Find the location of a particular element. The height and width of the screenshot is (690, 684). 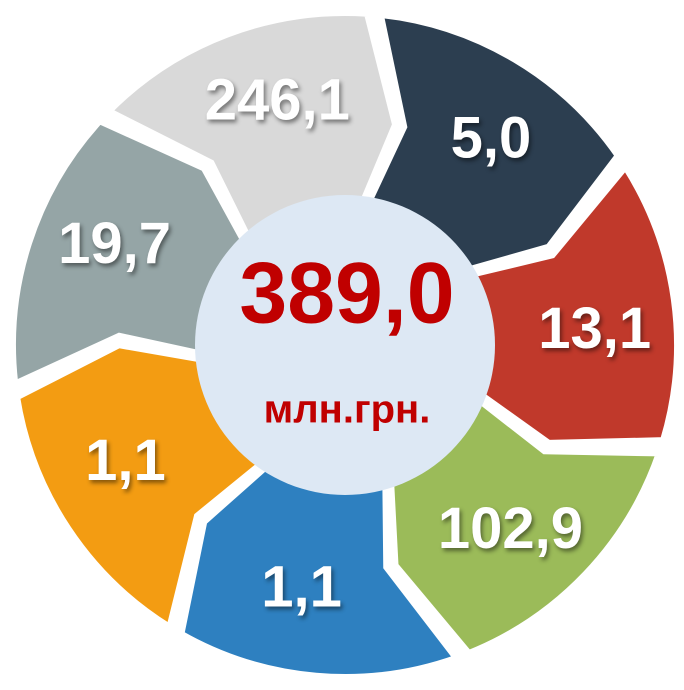

segment-label: 13,1 is located at coordinates (594, 328).